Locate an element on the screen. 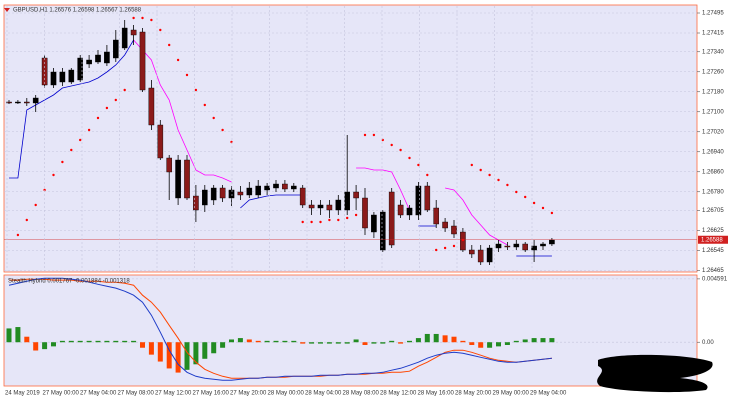 The width and height of the screenshot is (731, 403). redaction is located at coordinates (655, 373).